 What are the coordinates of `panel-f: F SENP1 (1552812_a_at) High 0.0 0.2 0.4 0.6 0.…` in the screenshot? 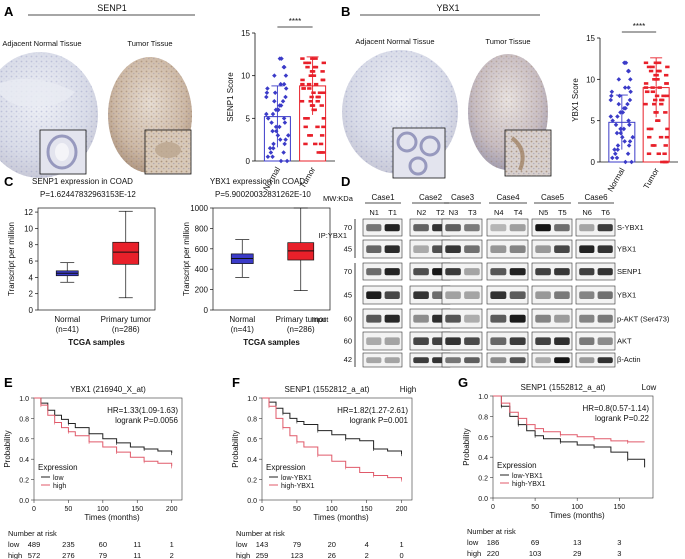 It's located at (323, 467).